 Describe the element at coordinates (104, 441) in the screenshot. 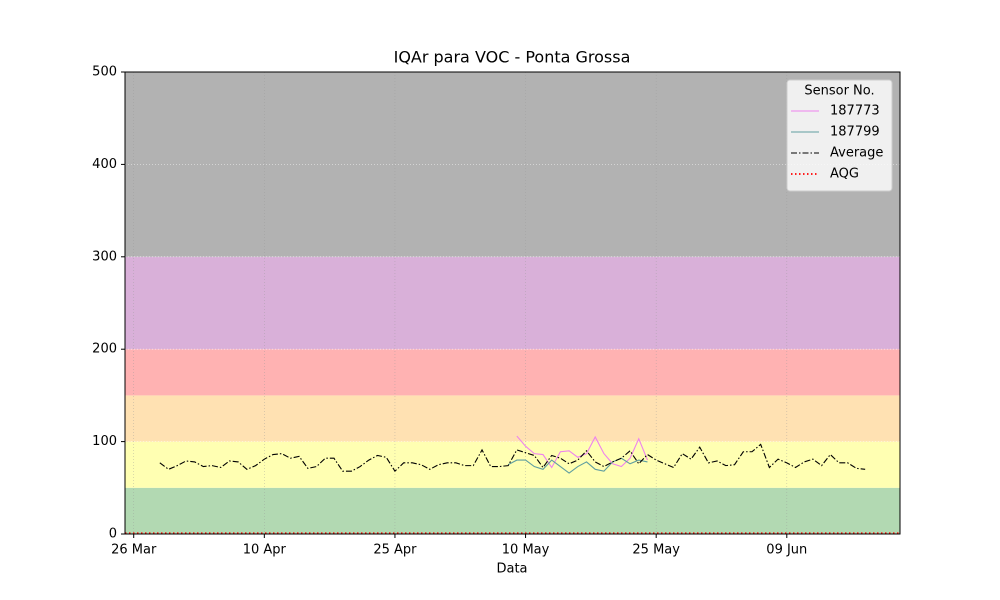

I see `y-tick-label: 100` at that location.